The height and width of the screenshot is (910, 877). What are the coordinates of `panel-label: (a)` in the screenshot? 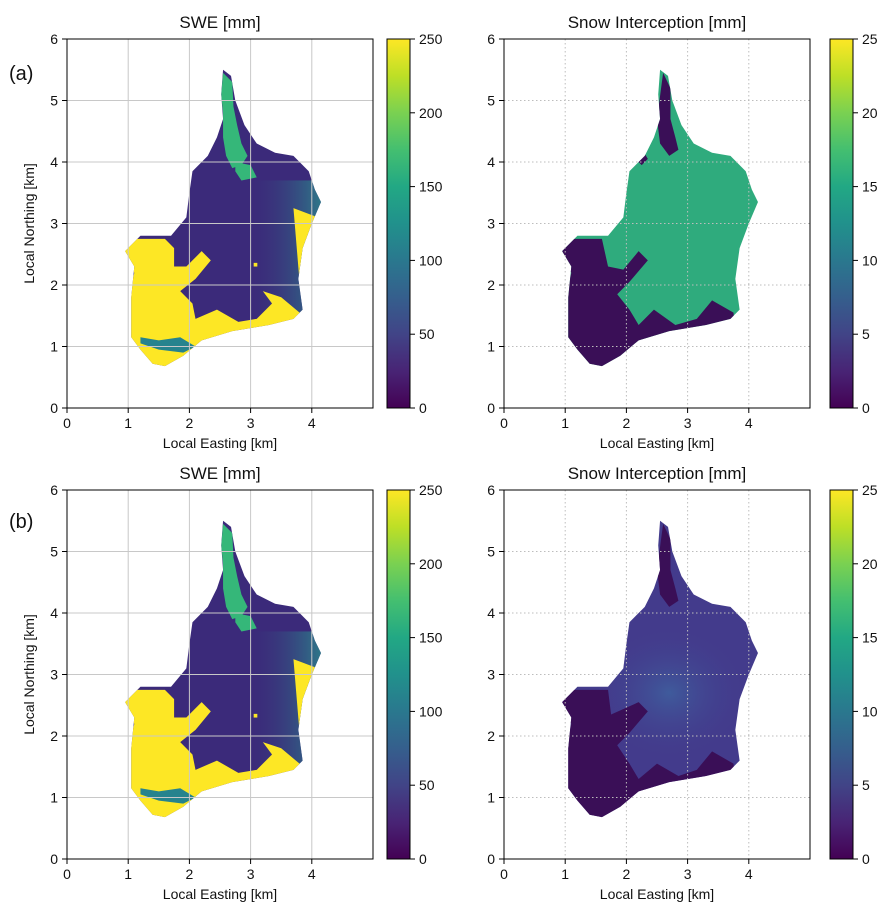 It's located at (21, 74).